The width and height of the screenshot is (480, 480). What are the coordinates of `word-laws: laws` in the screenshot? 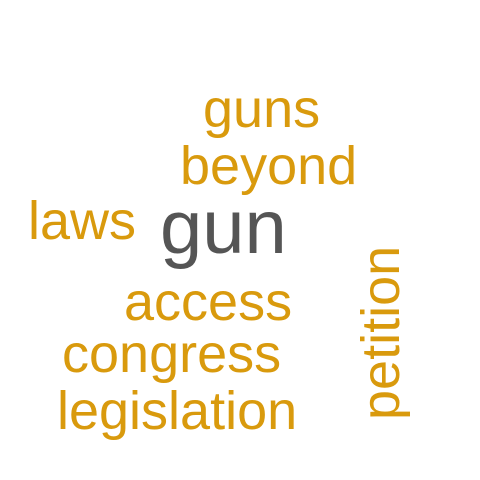 It's located at (82, 221).